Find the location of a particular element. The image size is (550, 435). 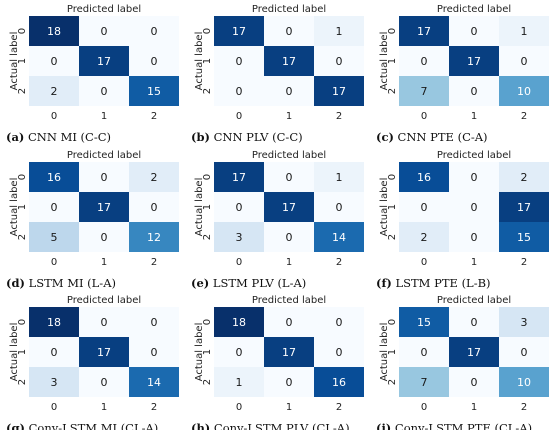

panel-caption: (h) Conv-LSTM PLV (CL-A) is located at coordinates (270, 425).